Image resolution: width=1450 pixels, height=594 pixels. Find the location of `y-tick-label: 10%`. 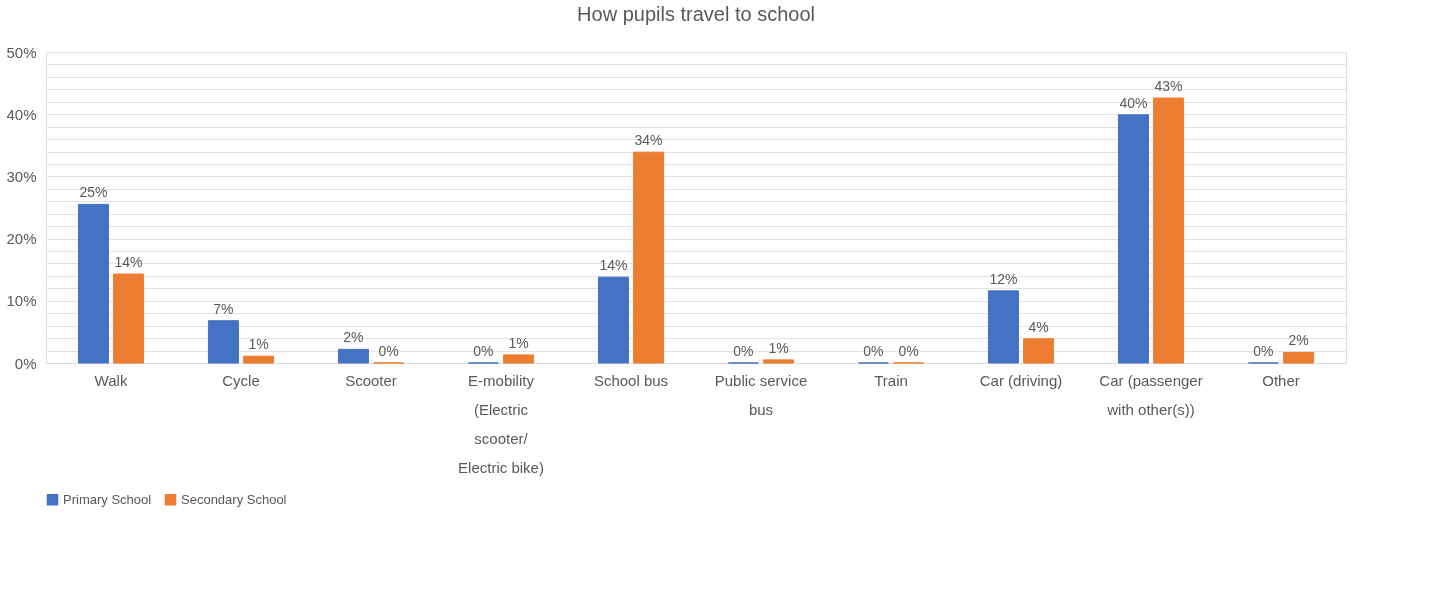

y-tick-label: 10% is located at coordinates (21, 301).